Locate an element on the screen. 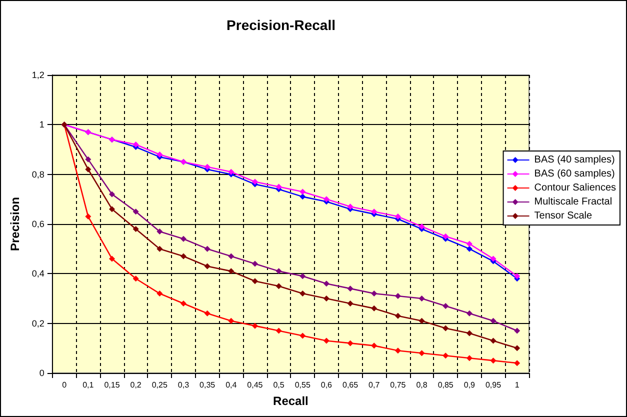 The height and width of the screenshot is (417, 627). y-tick-label: 0,4 is located at coordinates (38, 273).